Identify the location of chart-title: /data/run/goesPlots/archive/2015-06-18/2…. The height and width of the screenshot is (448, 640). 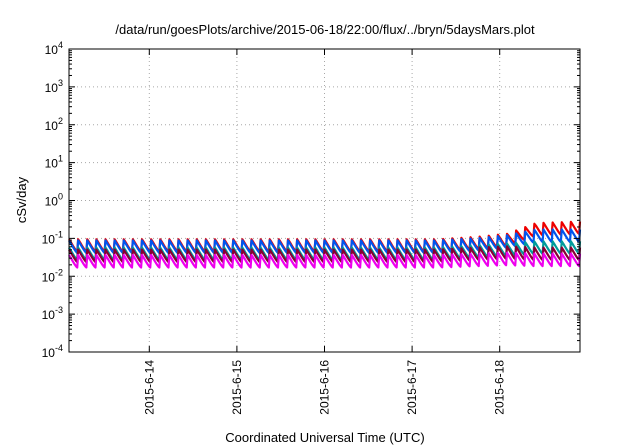
(325, 29).